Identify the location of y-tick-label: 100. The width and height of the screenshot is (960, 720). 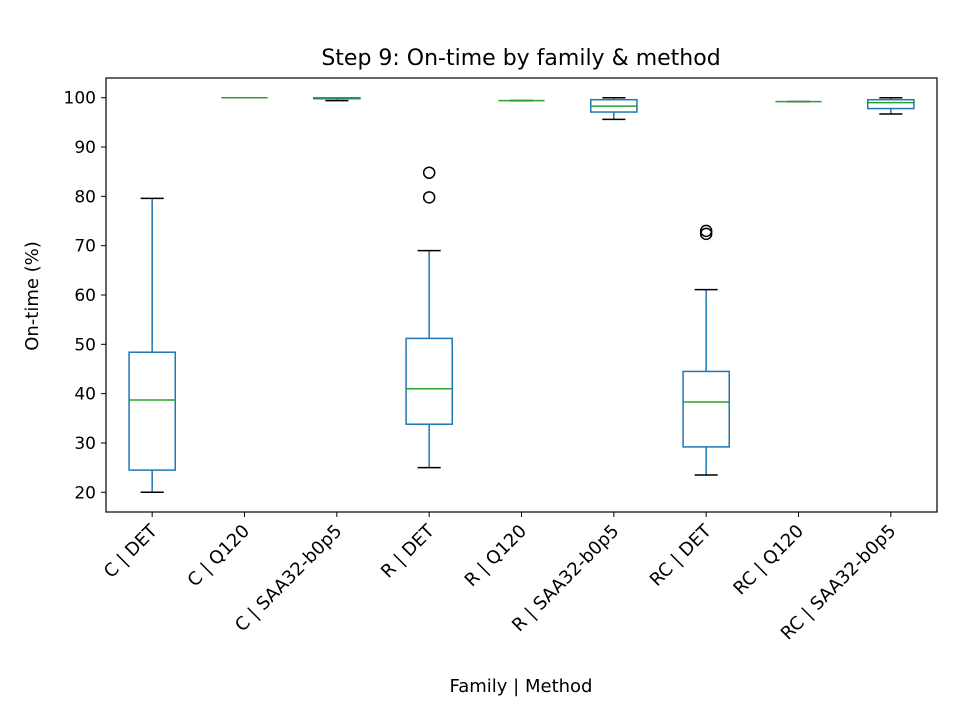
(80, 99).